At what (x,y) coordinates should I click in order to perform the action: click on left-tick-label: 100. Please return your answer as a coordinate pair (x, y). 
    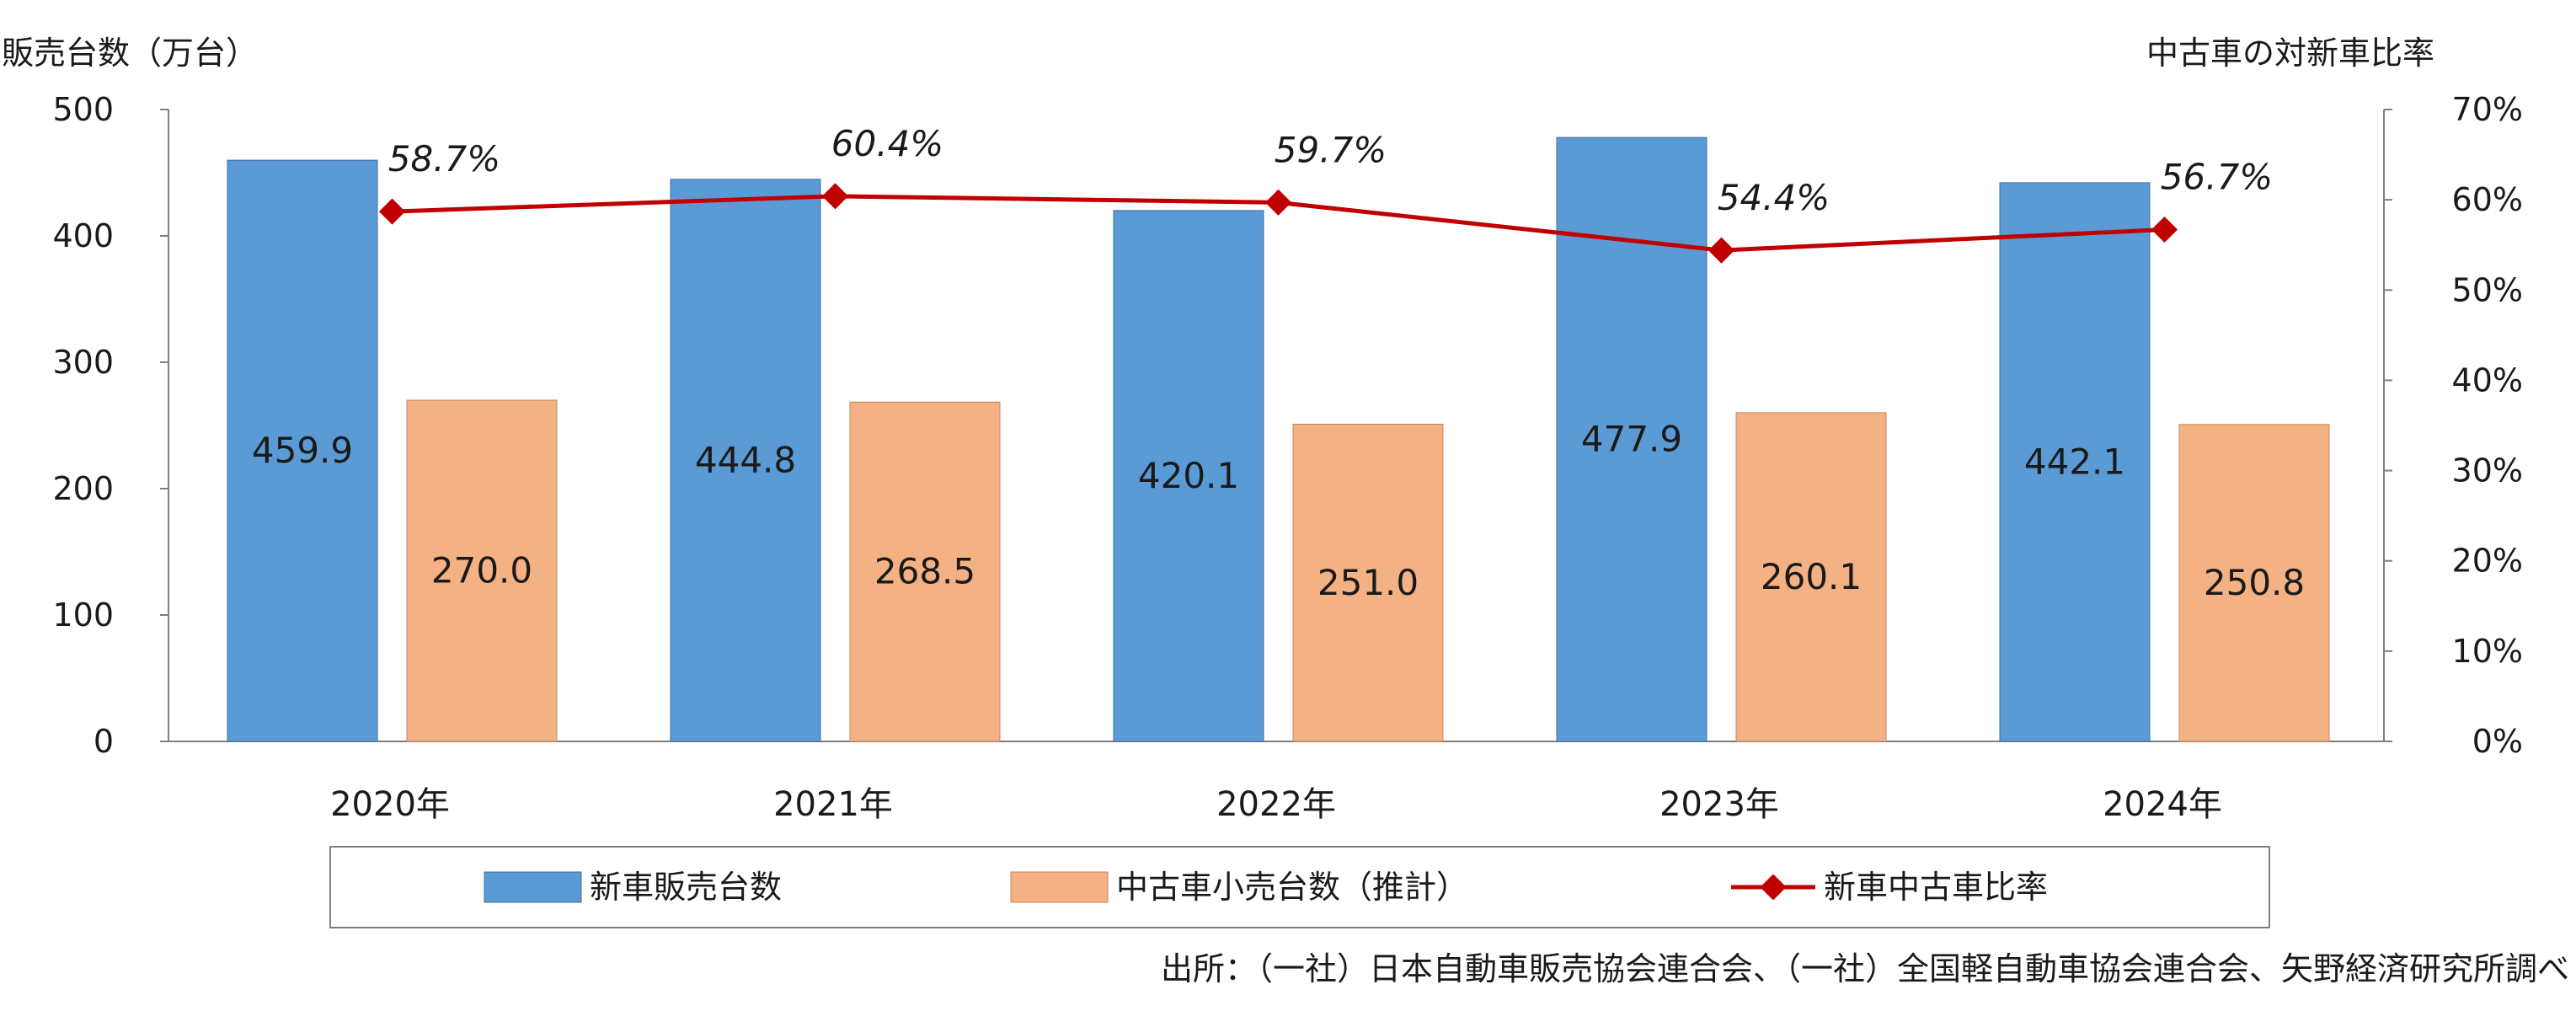
    Looking at the image, I should click on (83, 615).